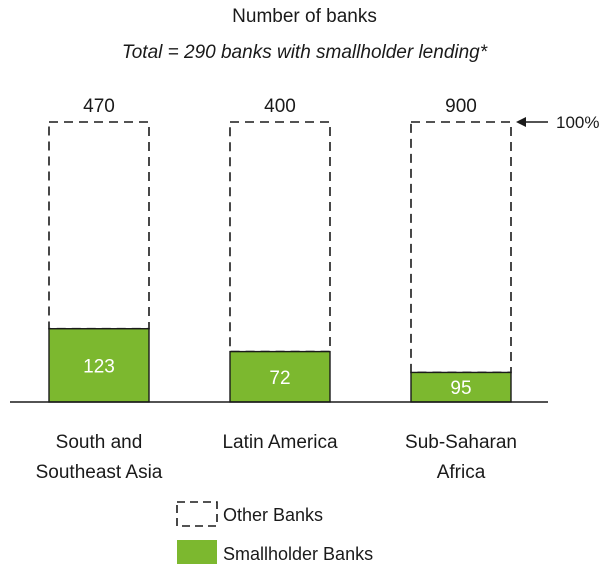 The image size is (609, 567). Describe the element at coordinates (197, 552) in the screenshot. I see `legend-swatch-smallholder` at that location.